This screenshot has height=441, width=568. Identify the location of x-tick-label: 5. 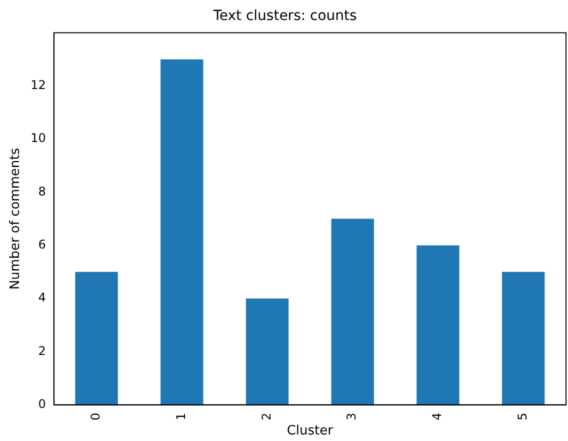
(522, 416).